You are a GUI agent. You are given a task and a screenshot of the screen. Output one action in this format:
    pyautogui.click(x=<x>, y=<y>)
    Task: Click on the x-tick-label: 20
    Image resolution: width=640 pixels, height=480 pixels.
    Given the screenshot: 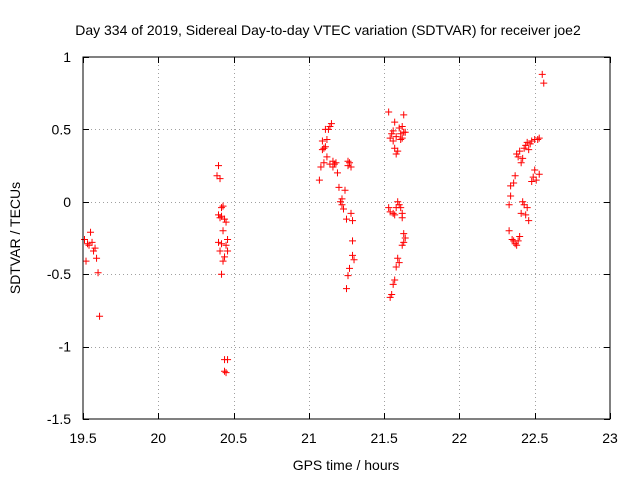 What is the action you would take?
    pyautogui.click(x=158, y=438)
    